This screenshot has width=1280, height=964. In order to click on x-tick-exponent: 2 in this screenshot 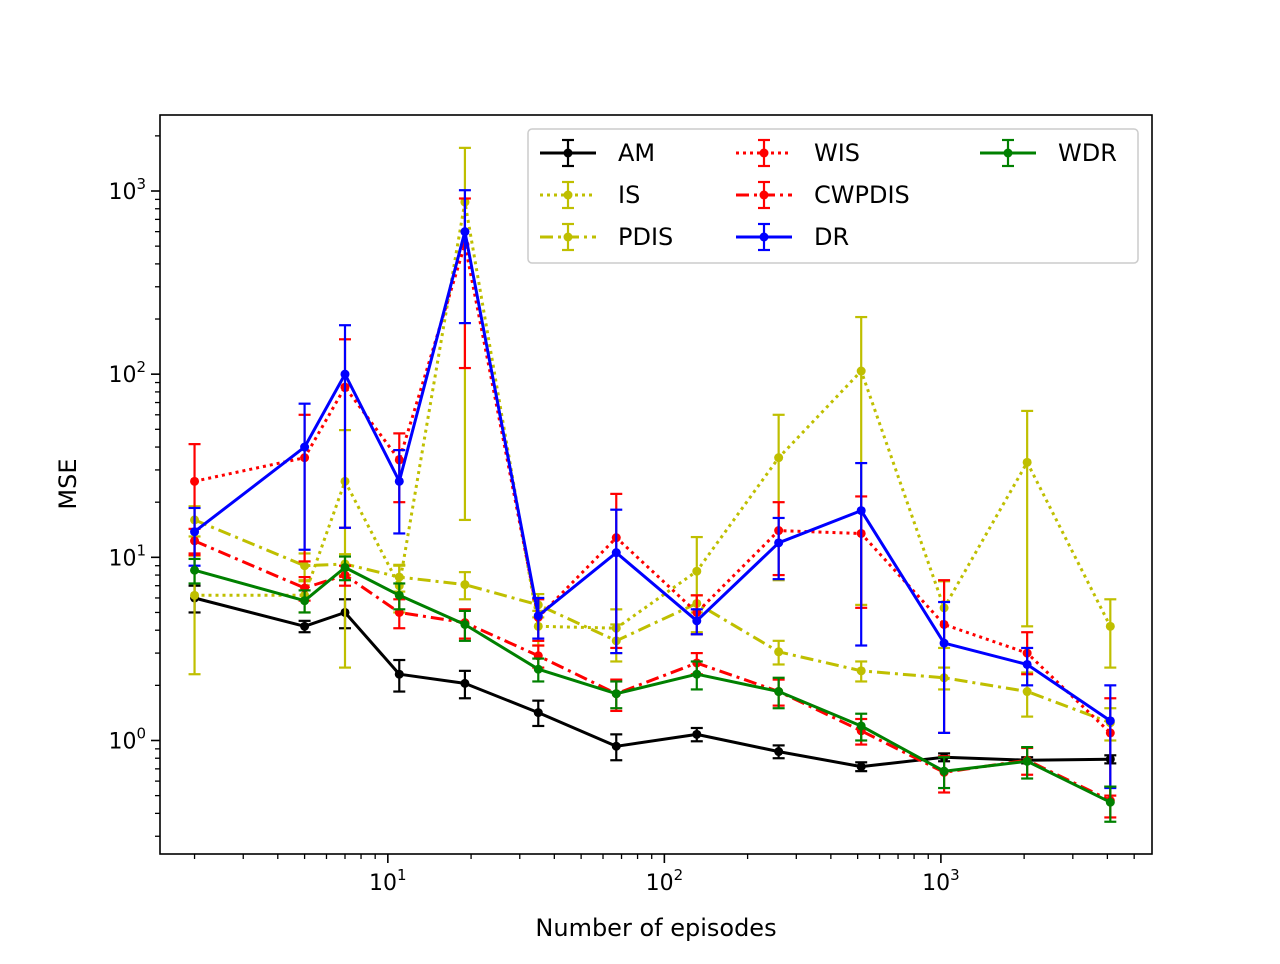, I will do `click(679, 875)`.